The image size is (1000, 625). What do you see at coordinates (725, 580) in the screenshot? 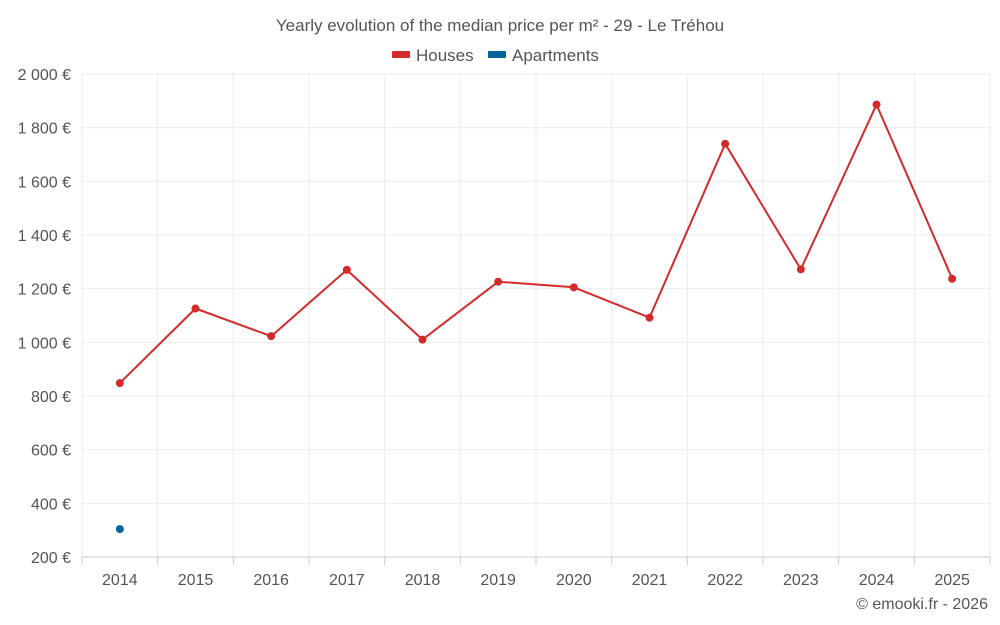
I see `x-tick-label: 2022` at bounding box center [725, 580].